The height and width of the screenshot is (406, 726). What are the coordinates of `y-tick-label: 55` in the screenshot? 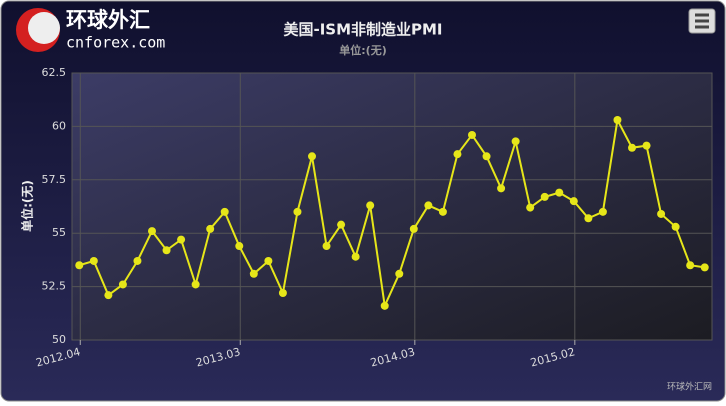 It's located at (59, 232).